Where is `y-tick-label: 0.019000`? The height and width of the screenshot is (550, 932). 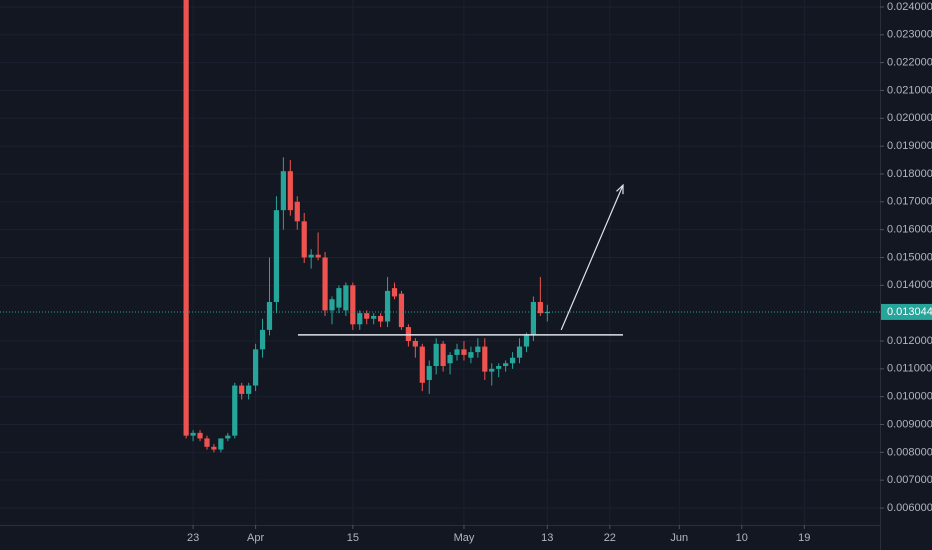
y-tick-label: 0.019000 is located at coordinates (909, 146).